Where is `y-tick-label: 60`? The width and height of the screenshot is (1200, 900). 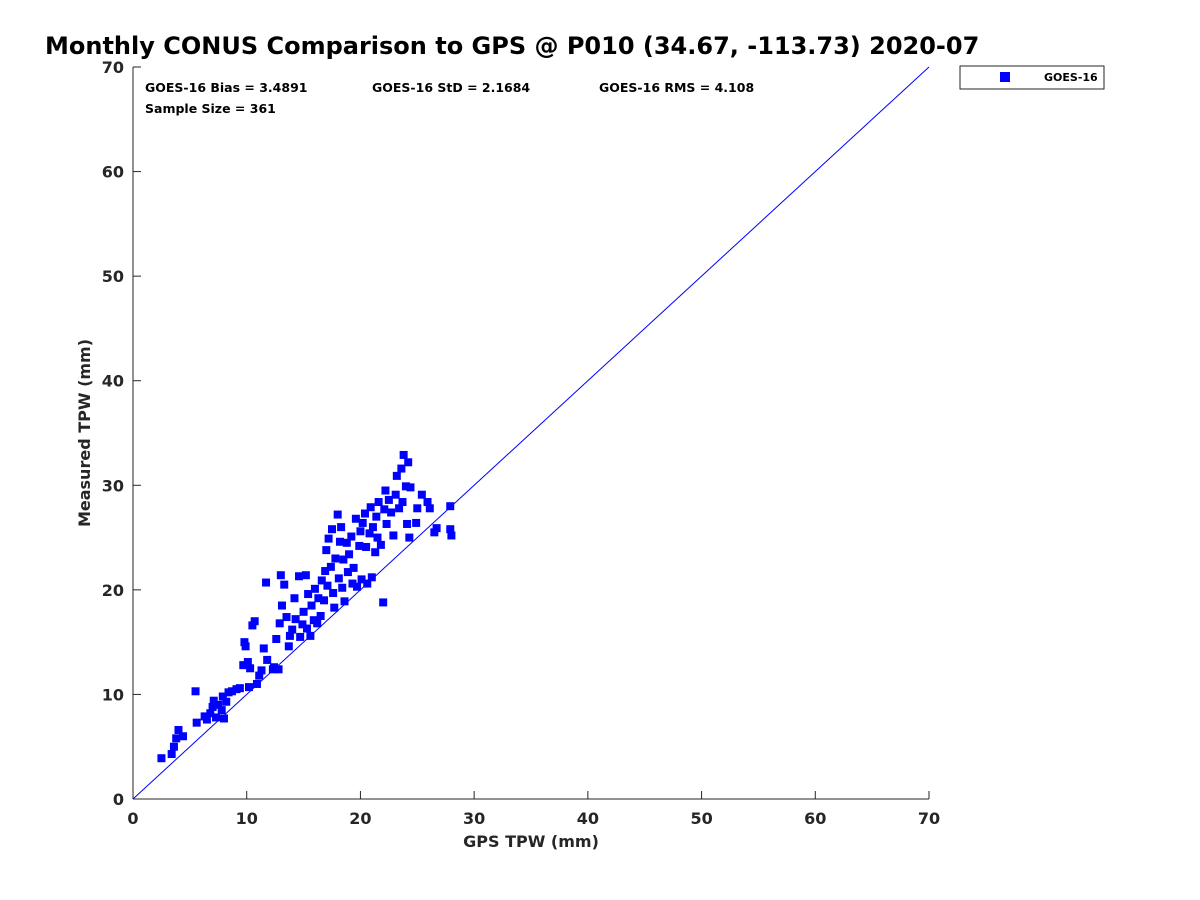
y-tick-label: 60 is located at coordinates (113, 172).